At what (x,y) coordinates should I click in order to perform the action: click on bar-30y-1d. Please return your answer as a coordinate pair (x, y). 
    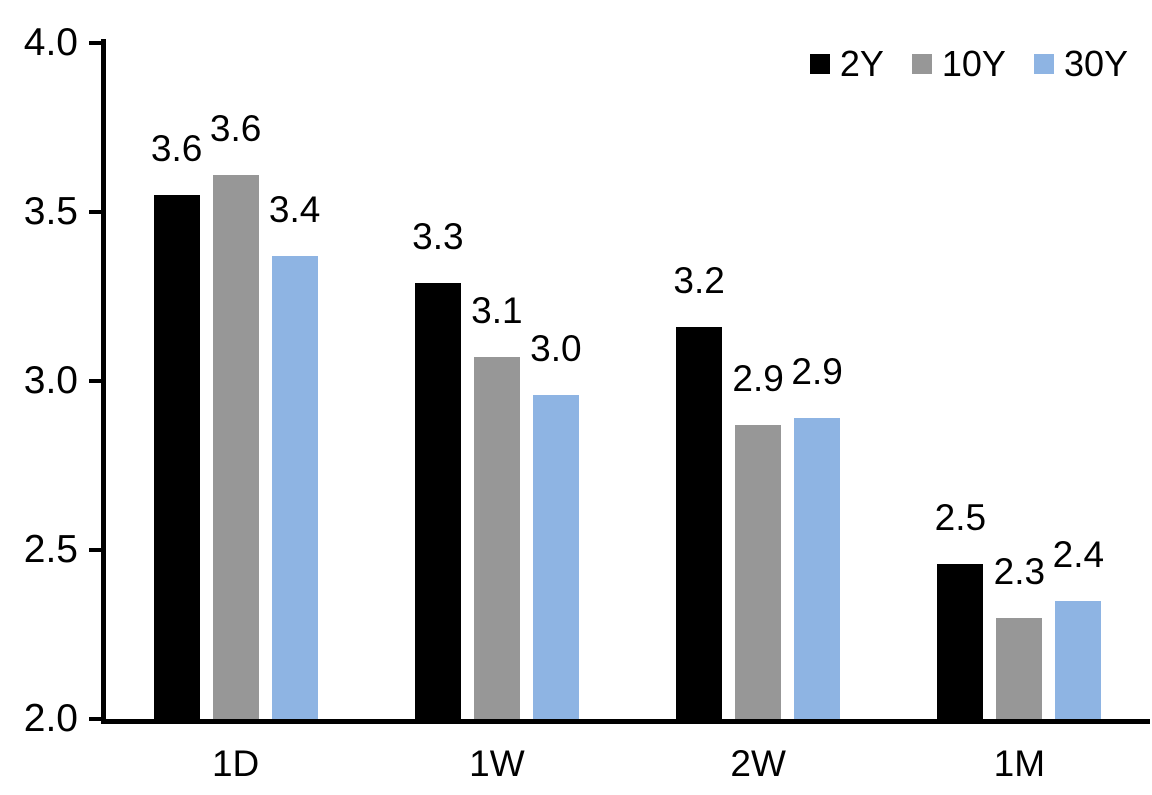
    Looking at the image, I should click on (294, 487).